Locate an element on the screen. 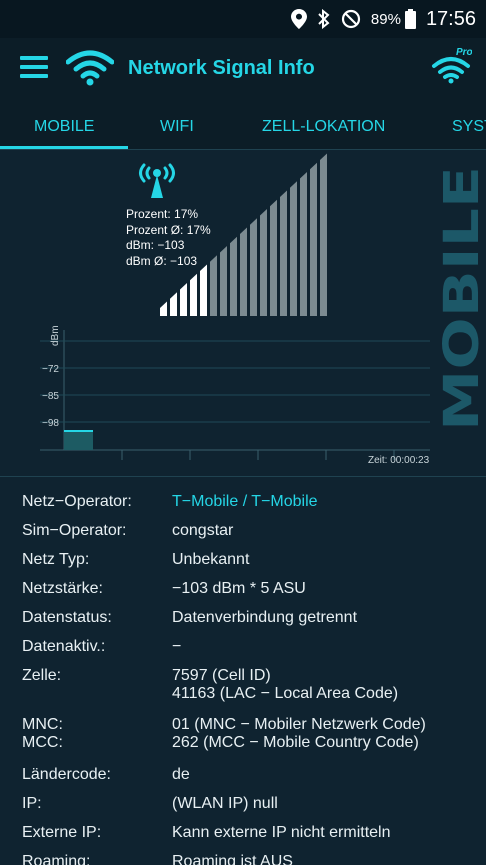  clock: 17:56 is located at coordinates (450, 18).